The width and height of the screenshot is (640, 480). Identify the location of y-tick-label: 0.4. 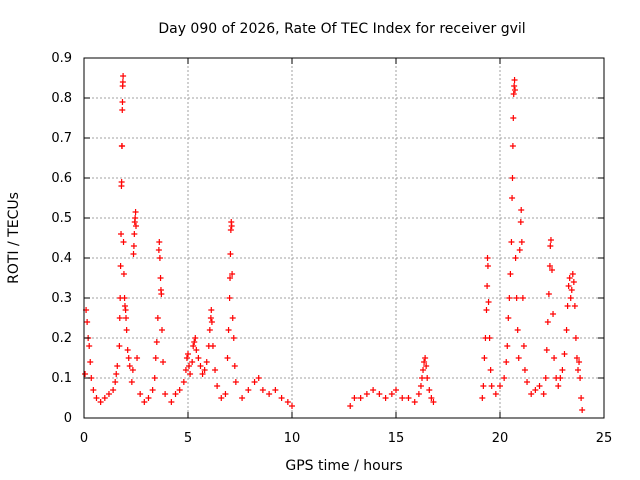
(61, 258).